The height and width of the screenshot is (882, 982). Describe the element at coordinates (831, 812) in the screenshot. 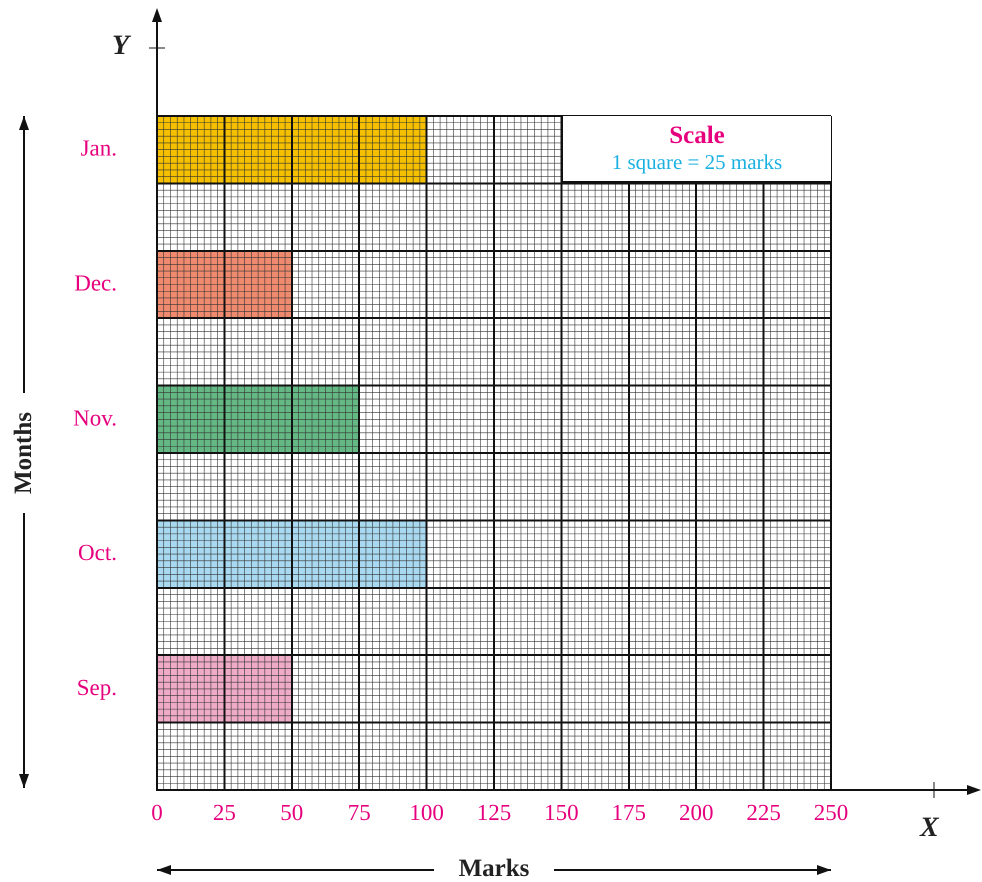

I see `x-tick-label: 250` at that location.